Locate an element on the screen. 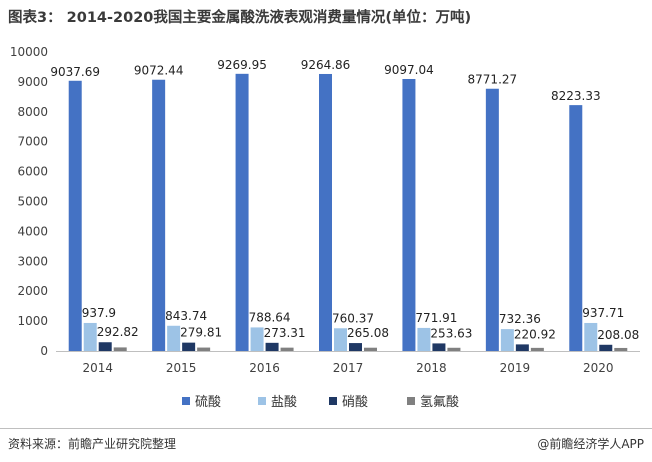 This screenshot has width=652, height=462. x-tick-label: 2016 is located at coordinates (264, 368).